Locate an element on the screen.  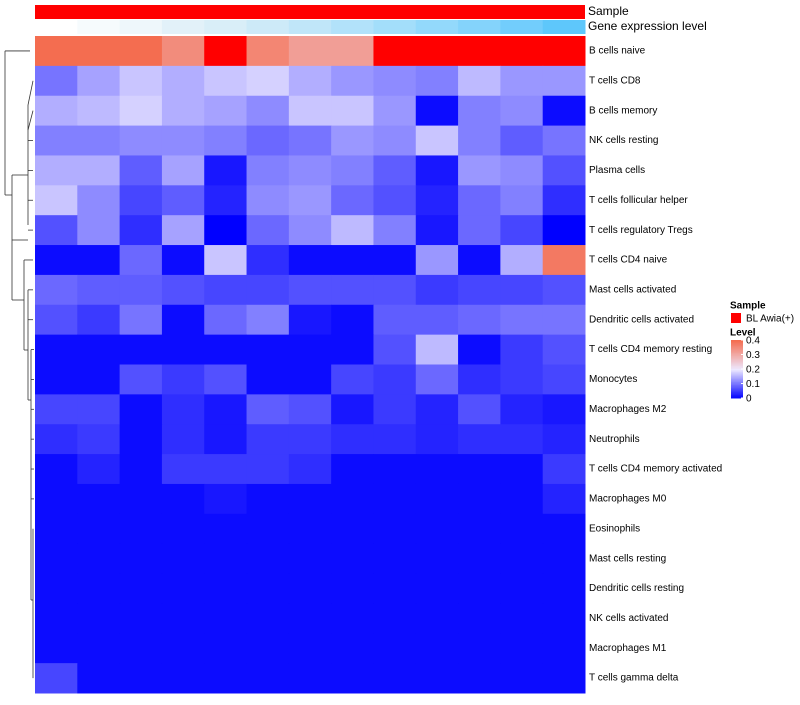
legend-tick-label: 0.3 is located at coordinates (753, 355).